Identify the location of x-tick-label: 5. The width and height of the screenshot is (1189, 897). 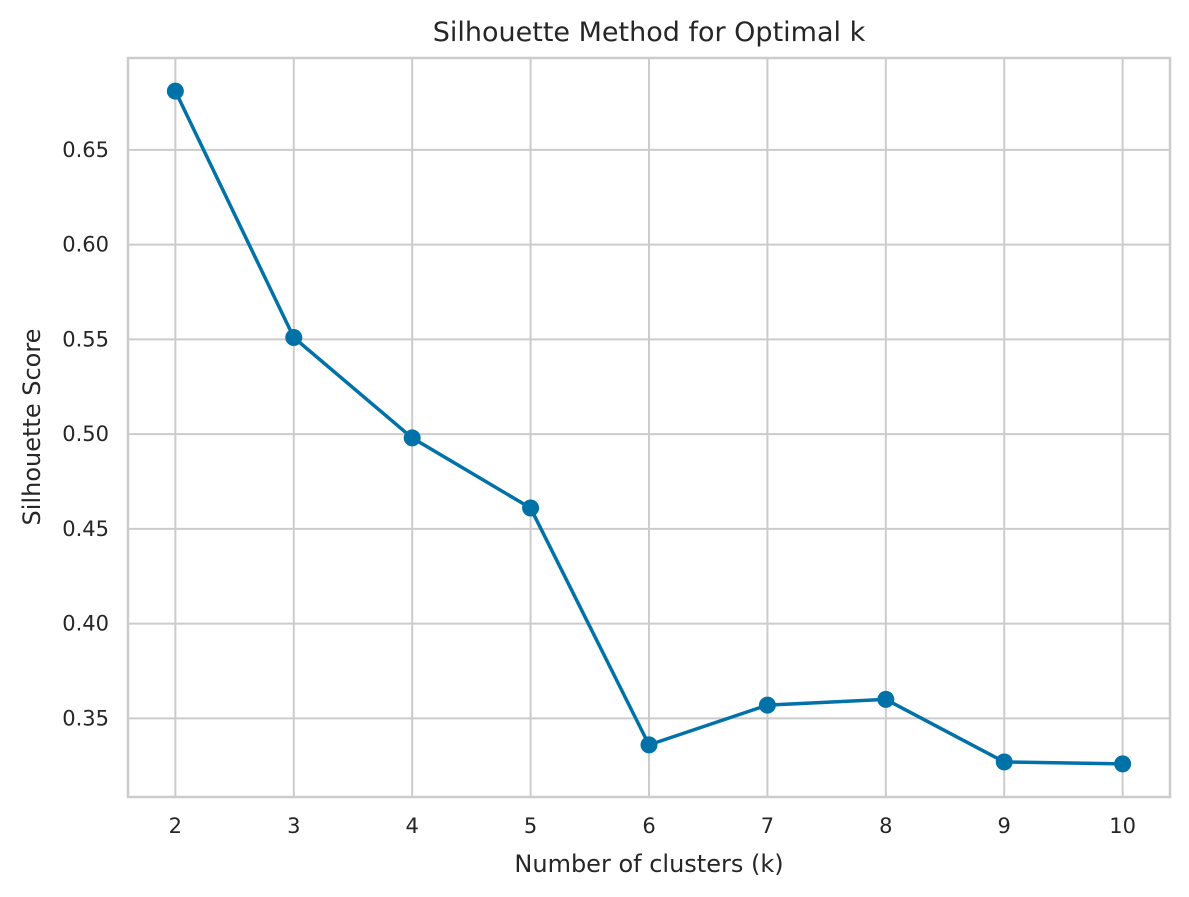
(530, 826).